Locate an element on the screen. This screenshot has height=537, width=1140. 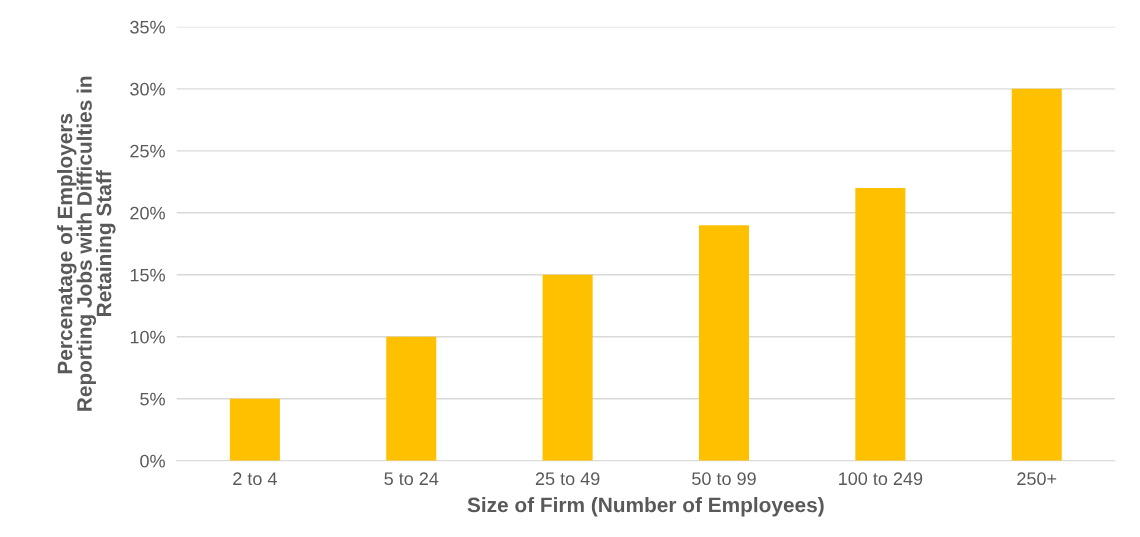
y-tick-label: 35% is located at coordinates (147, 27).